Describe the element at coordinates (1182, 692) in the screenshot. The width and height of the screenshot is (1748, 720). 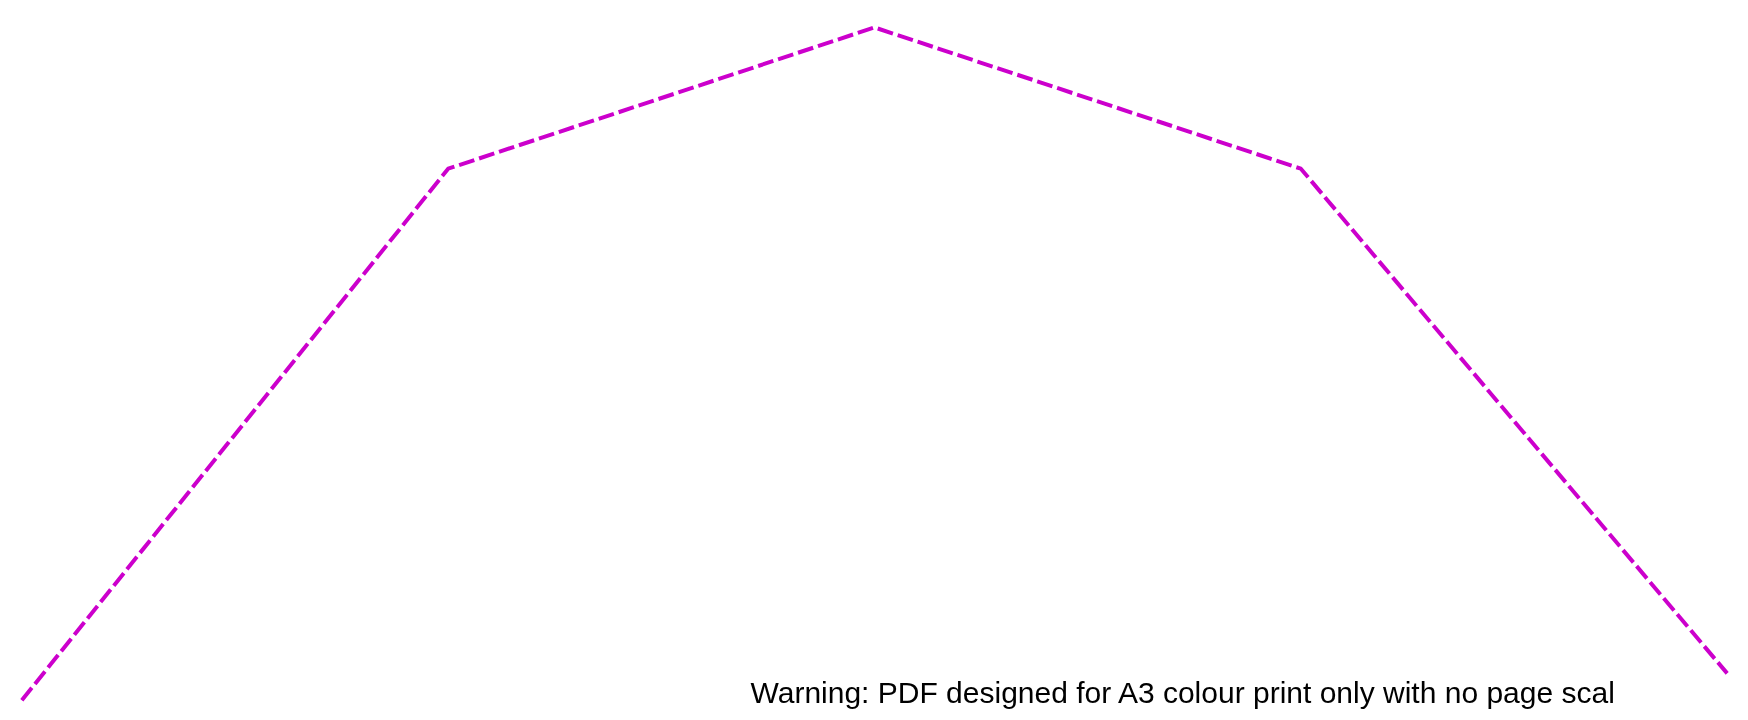
I see `annotation: Warning: PDF designed for A3 colour print only with no page scal` at that location.